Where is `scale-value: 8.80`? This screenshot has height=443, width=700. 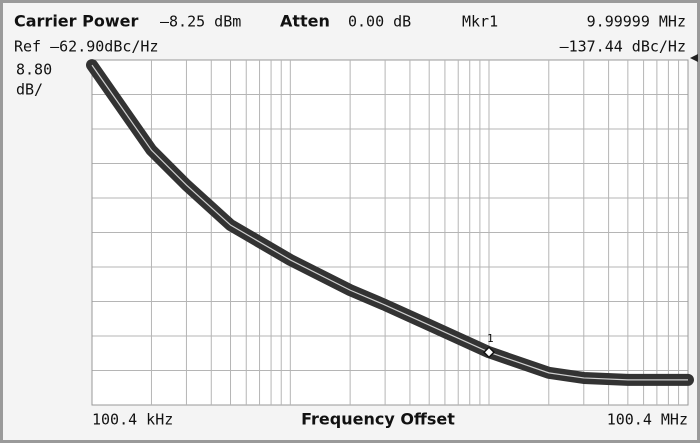 scale-value: 8.80 is located at coordinates (34, 70).